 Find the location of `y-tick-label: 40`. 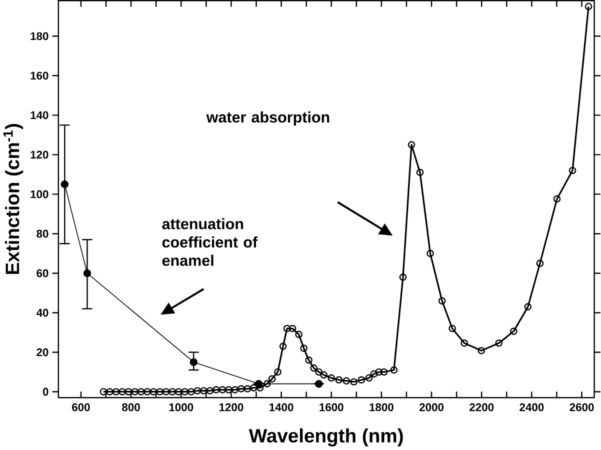

y-tick-label: 40 is located at coordinates (42, 312).